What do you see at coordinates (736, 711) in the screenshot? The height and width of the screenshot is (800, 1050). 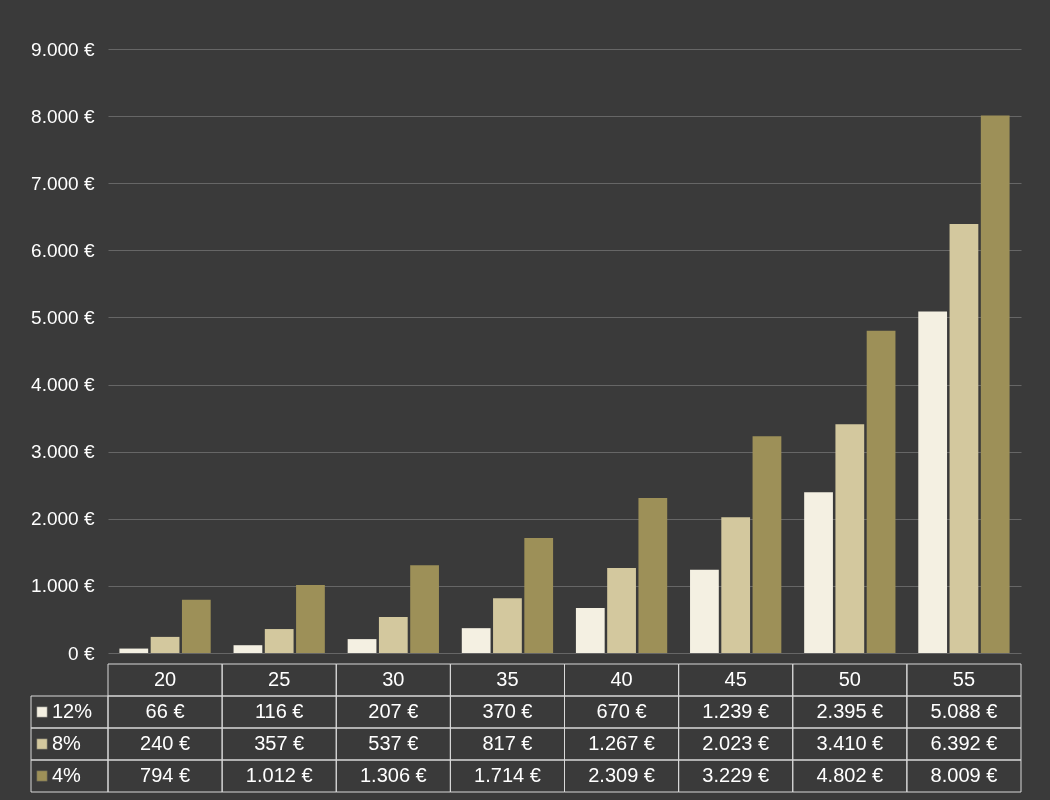 I see `data-label: 1.239 €` at bounding box center [736, 711].